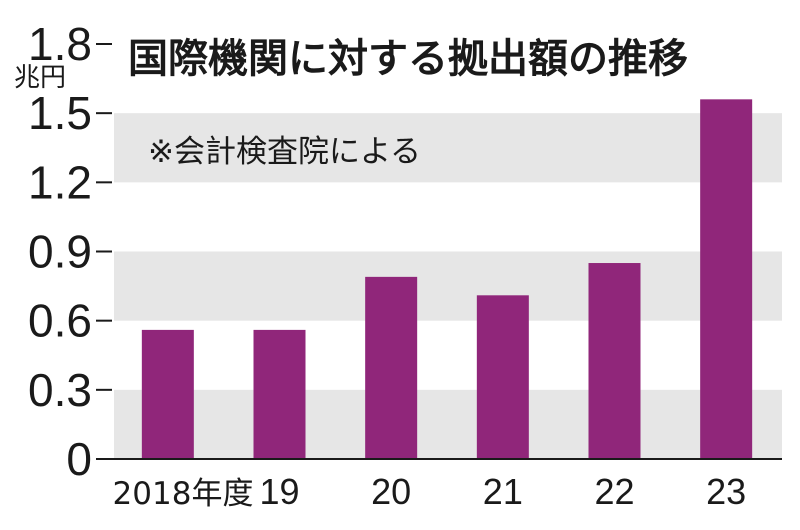  Describe the element at coordinates (60, 182) in the screenshot. I see `y-tick-label: 1.2` at that location.